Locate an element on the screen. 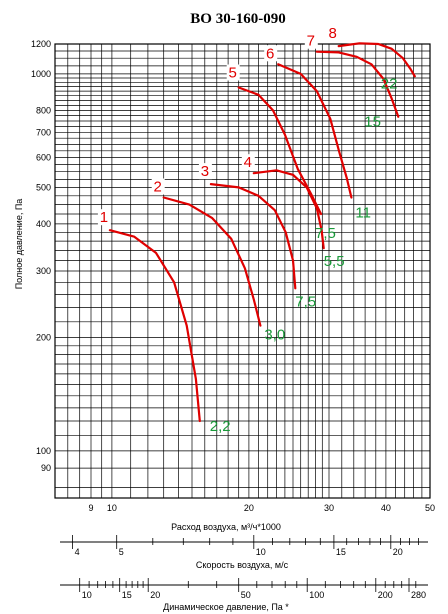  series-power-label: 2,2 is located at coordinates (220, 426).